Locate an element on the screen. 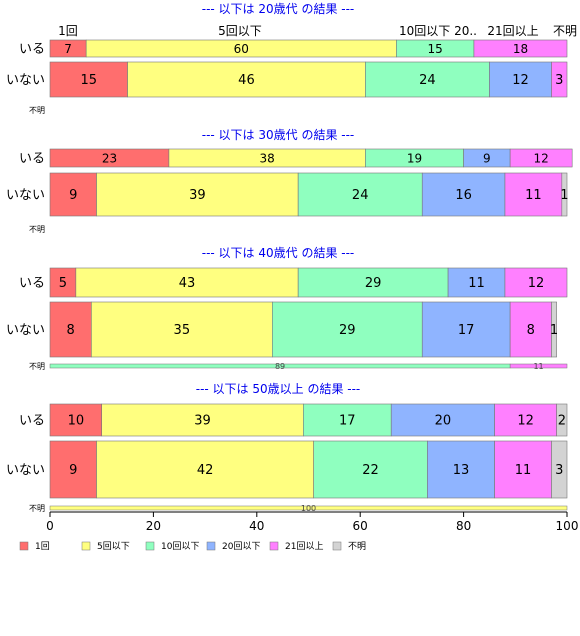 The image size is (580, 636). data-label: 2 is located at coordinates (562, 421).